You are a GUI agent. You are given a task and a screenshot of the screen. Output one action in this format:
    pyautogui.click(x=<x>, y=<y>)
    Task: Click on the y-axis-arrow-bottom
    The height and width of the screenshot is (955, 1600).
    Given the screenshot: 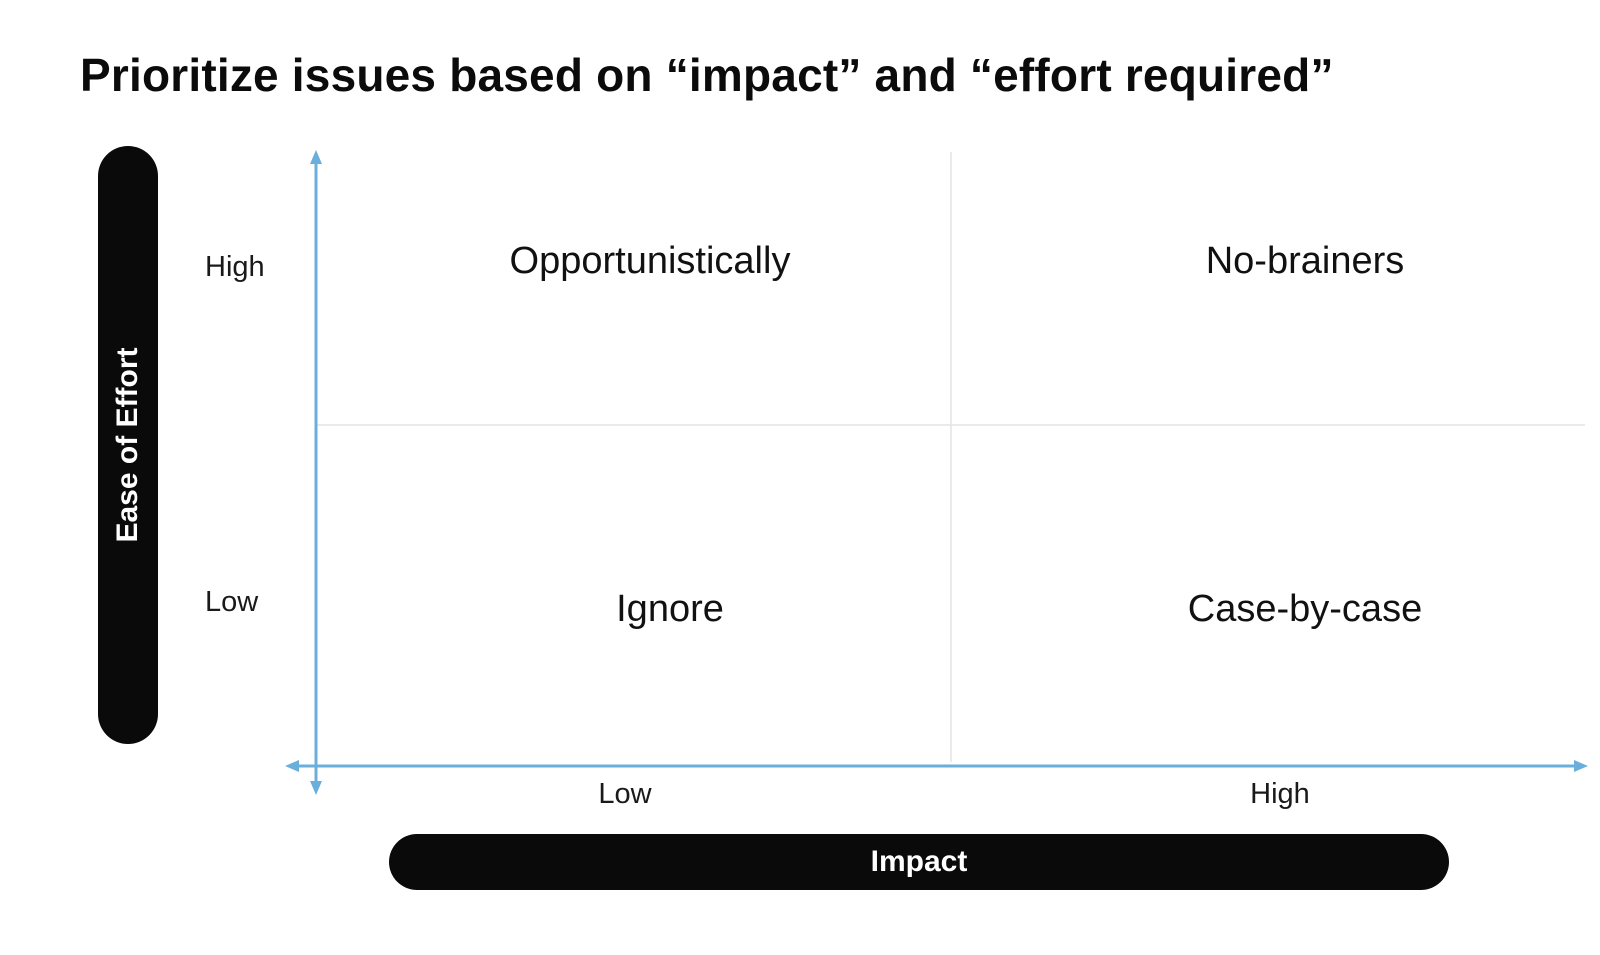 What is the action you would take?
    pyautogui.click(x=316, y=788)
    